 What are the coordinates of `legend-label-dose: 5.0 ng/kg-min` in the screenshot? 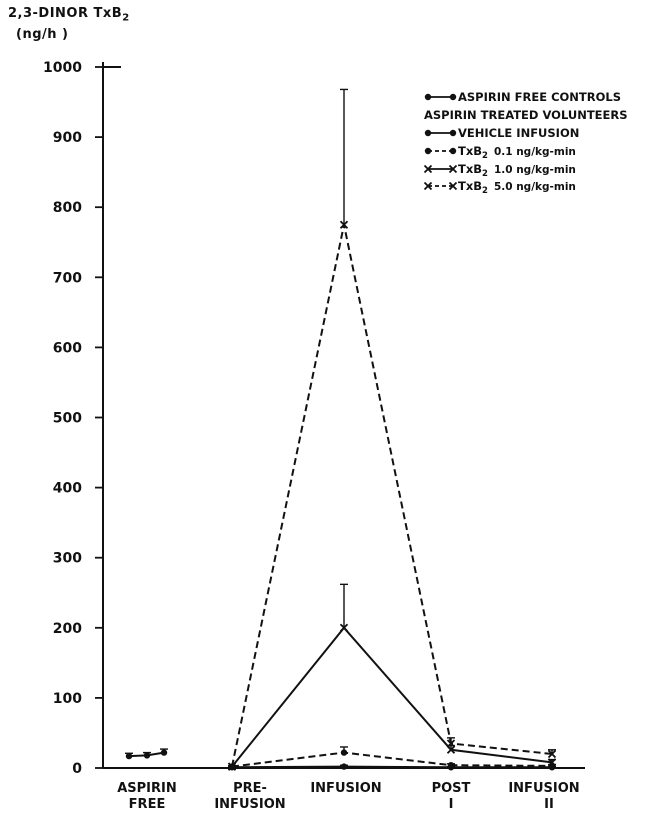 It's located at (535, 187).